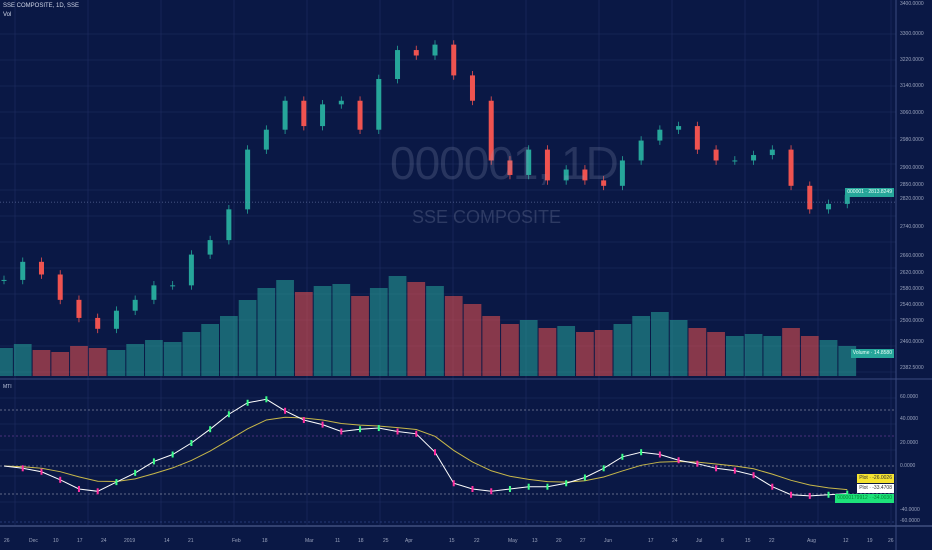 The width and height of the screenshot is (932, 550). What do you see at coordinates (487, 217) in the screenshot?
I see `watermark-name: SSE COMPOSITE` at bounding box center [487, 217].